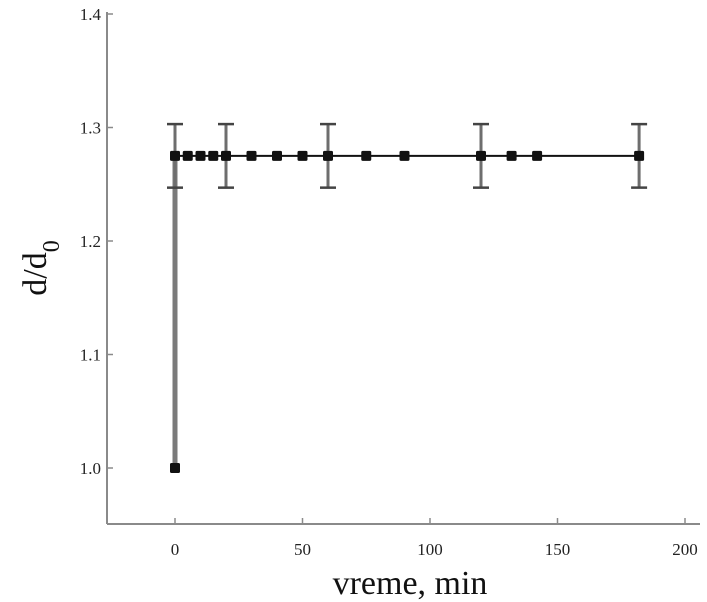 This screenshot has width=707, height=602. I want to click on x-tick-label: 100, so click(430, 549).